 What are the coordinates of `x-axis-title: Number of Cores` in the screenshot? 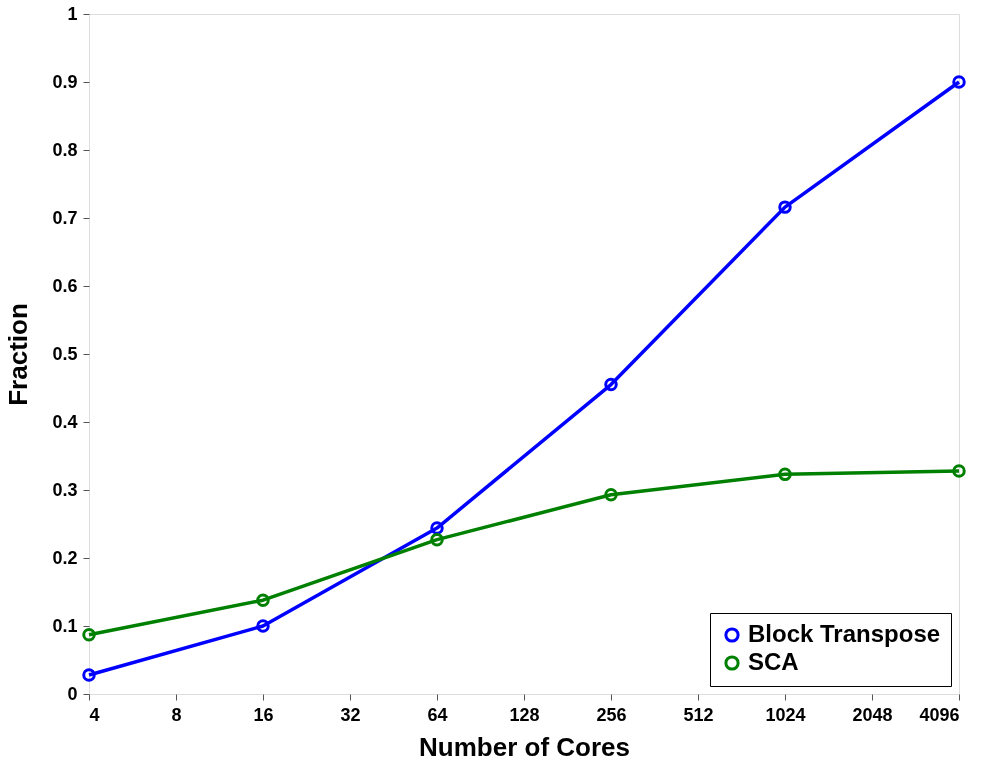 It's located at (524, 746).